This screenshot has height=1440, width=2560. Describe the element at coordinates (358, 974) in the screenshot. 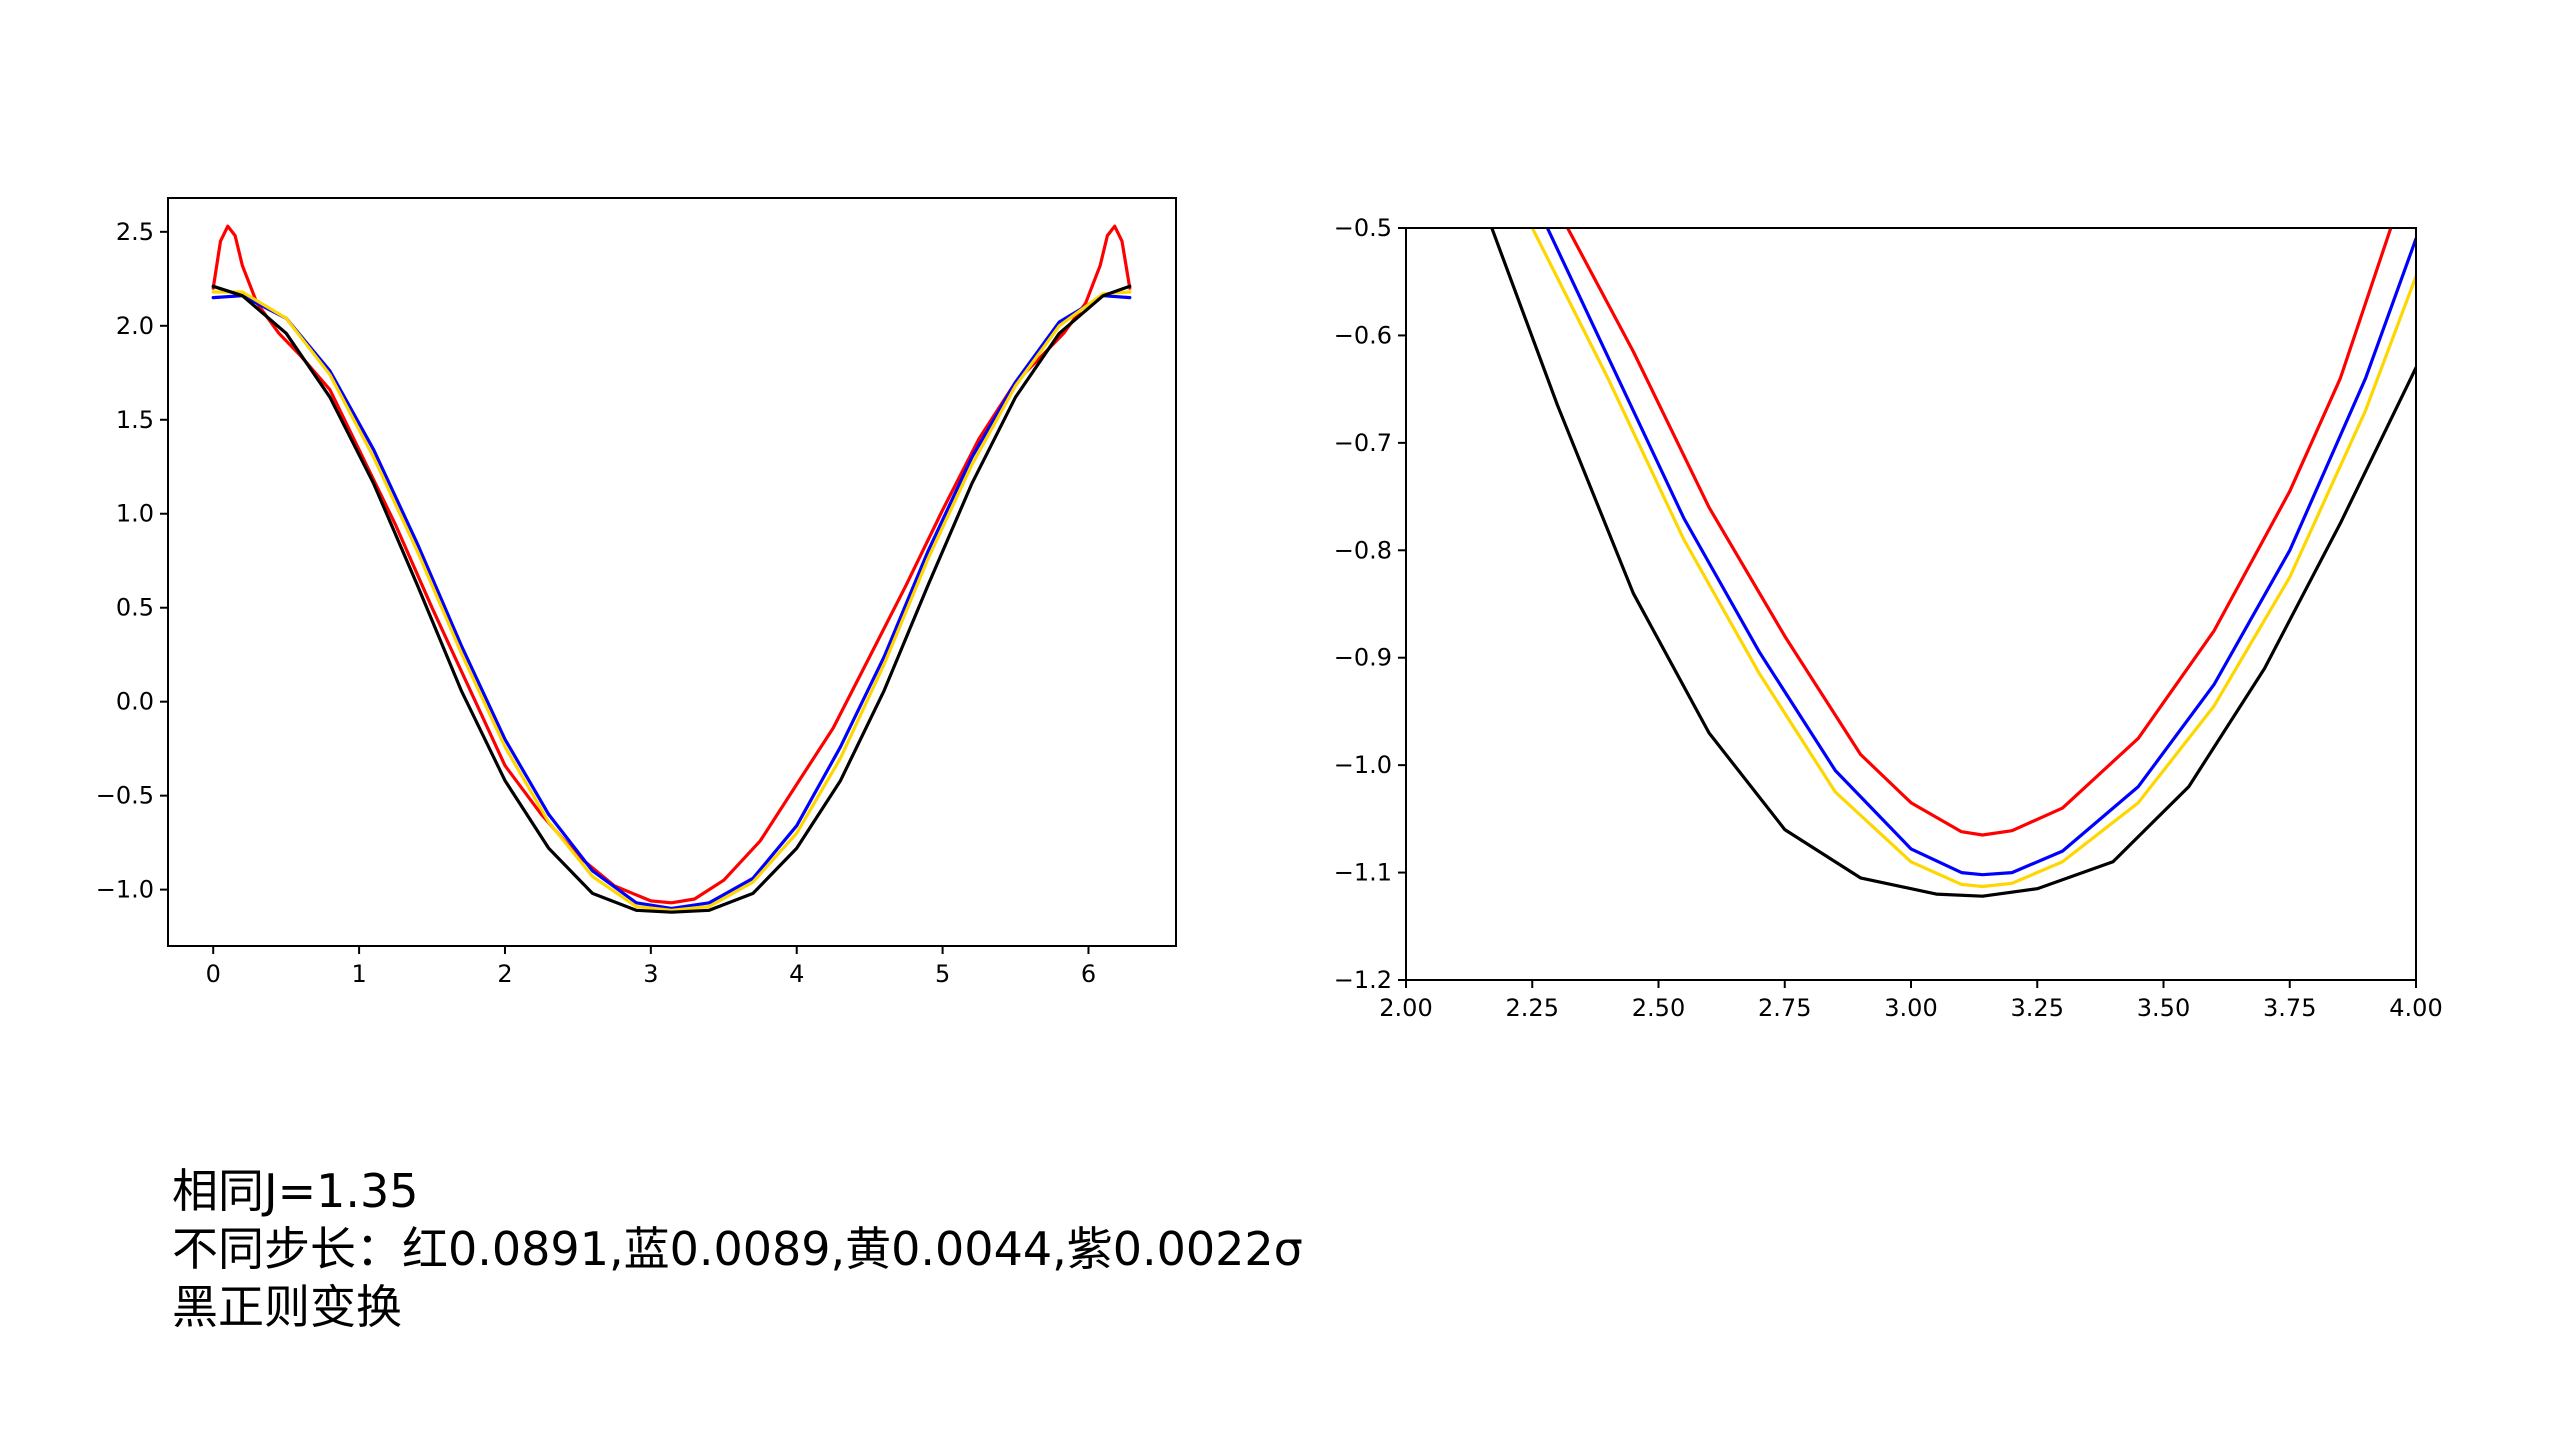

I see `x-tick-label: 1` at that location.